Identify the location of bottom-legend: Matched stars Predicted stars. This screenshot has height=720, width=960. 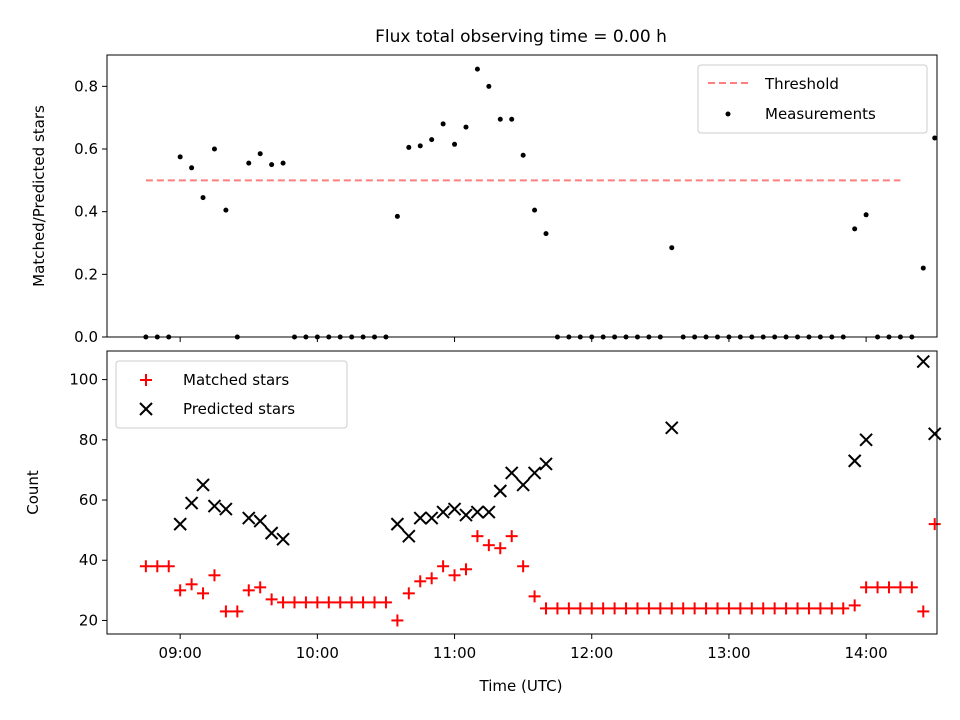
(231, 394).